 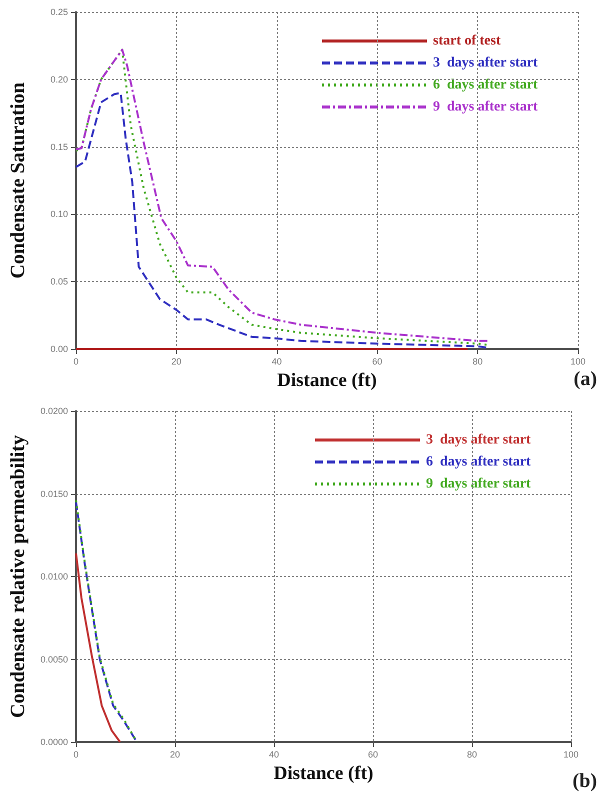 What do you see at coordinates (54, 742) in the screenshot?
I see `y-tick-label: 0.0000` at bounding box center [54, 742].